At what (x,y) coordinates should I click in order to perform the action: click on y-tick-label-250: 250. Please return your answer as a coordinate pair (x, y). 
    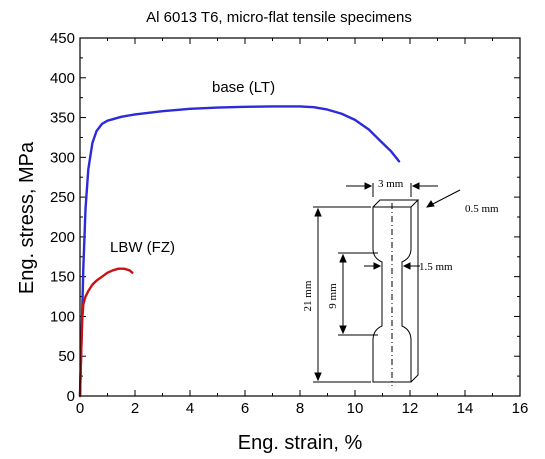
    Looking at the image, I should click on (62, 197).